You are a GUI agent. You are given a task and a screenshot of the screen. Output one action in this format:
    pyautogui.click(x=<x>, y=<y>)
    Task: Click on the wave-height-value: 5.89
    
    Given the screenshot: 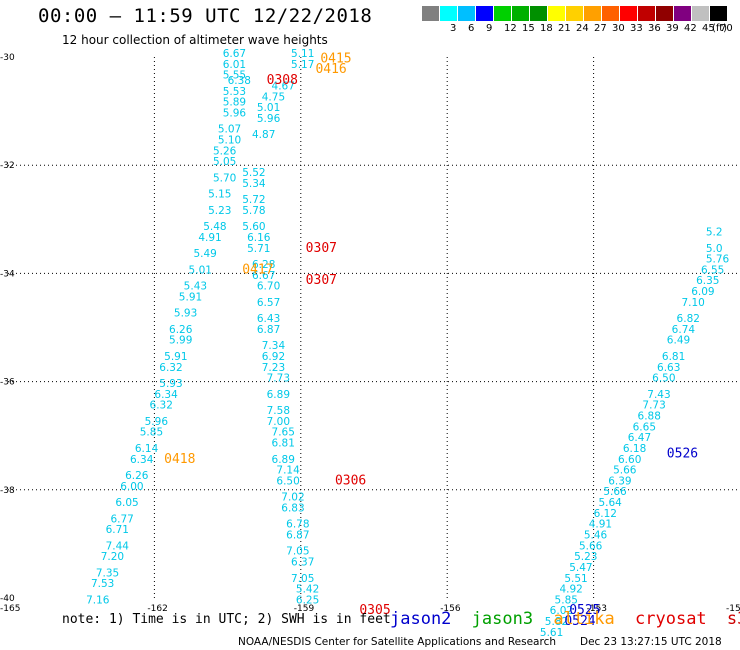 What is the action you would take?
    pyautogui.click(x=234, y=103)
    